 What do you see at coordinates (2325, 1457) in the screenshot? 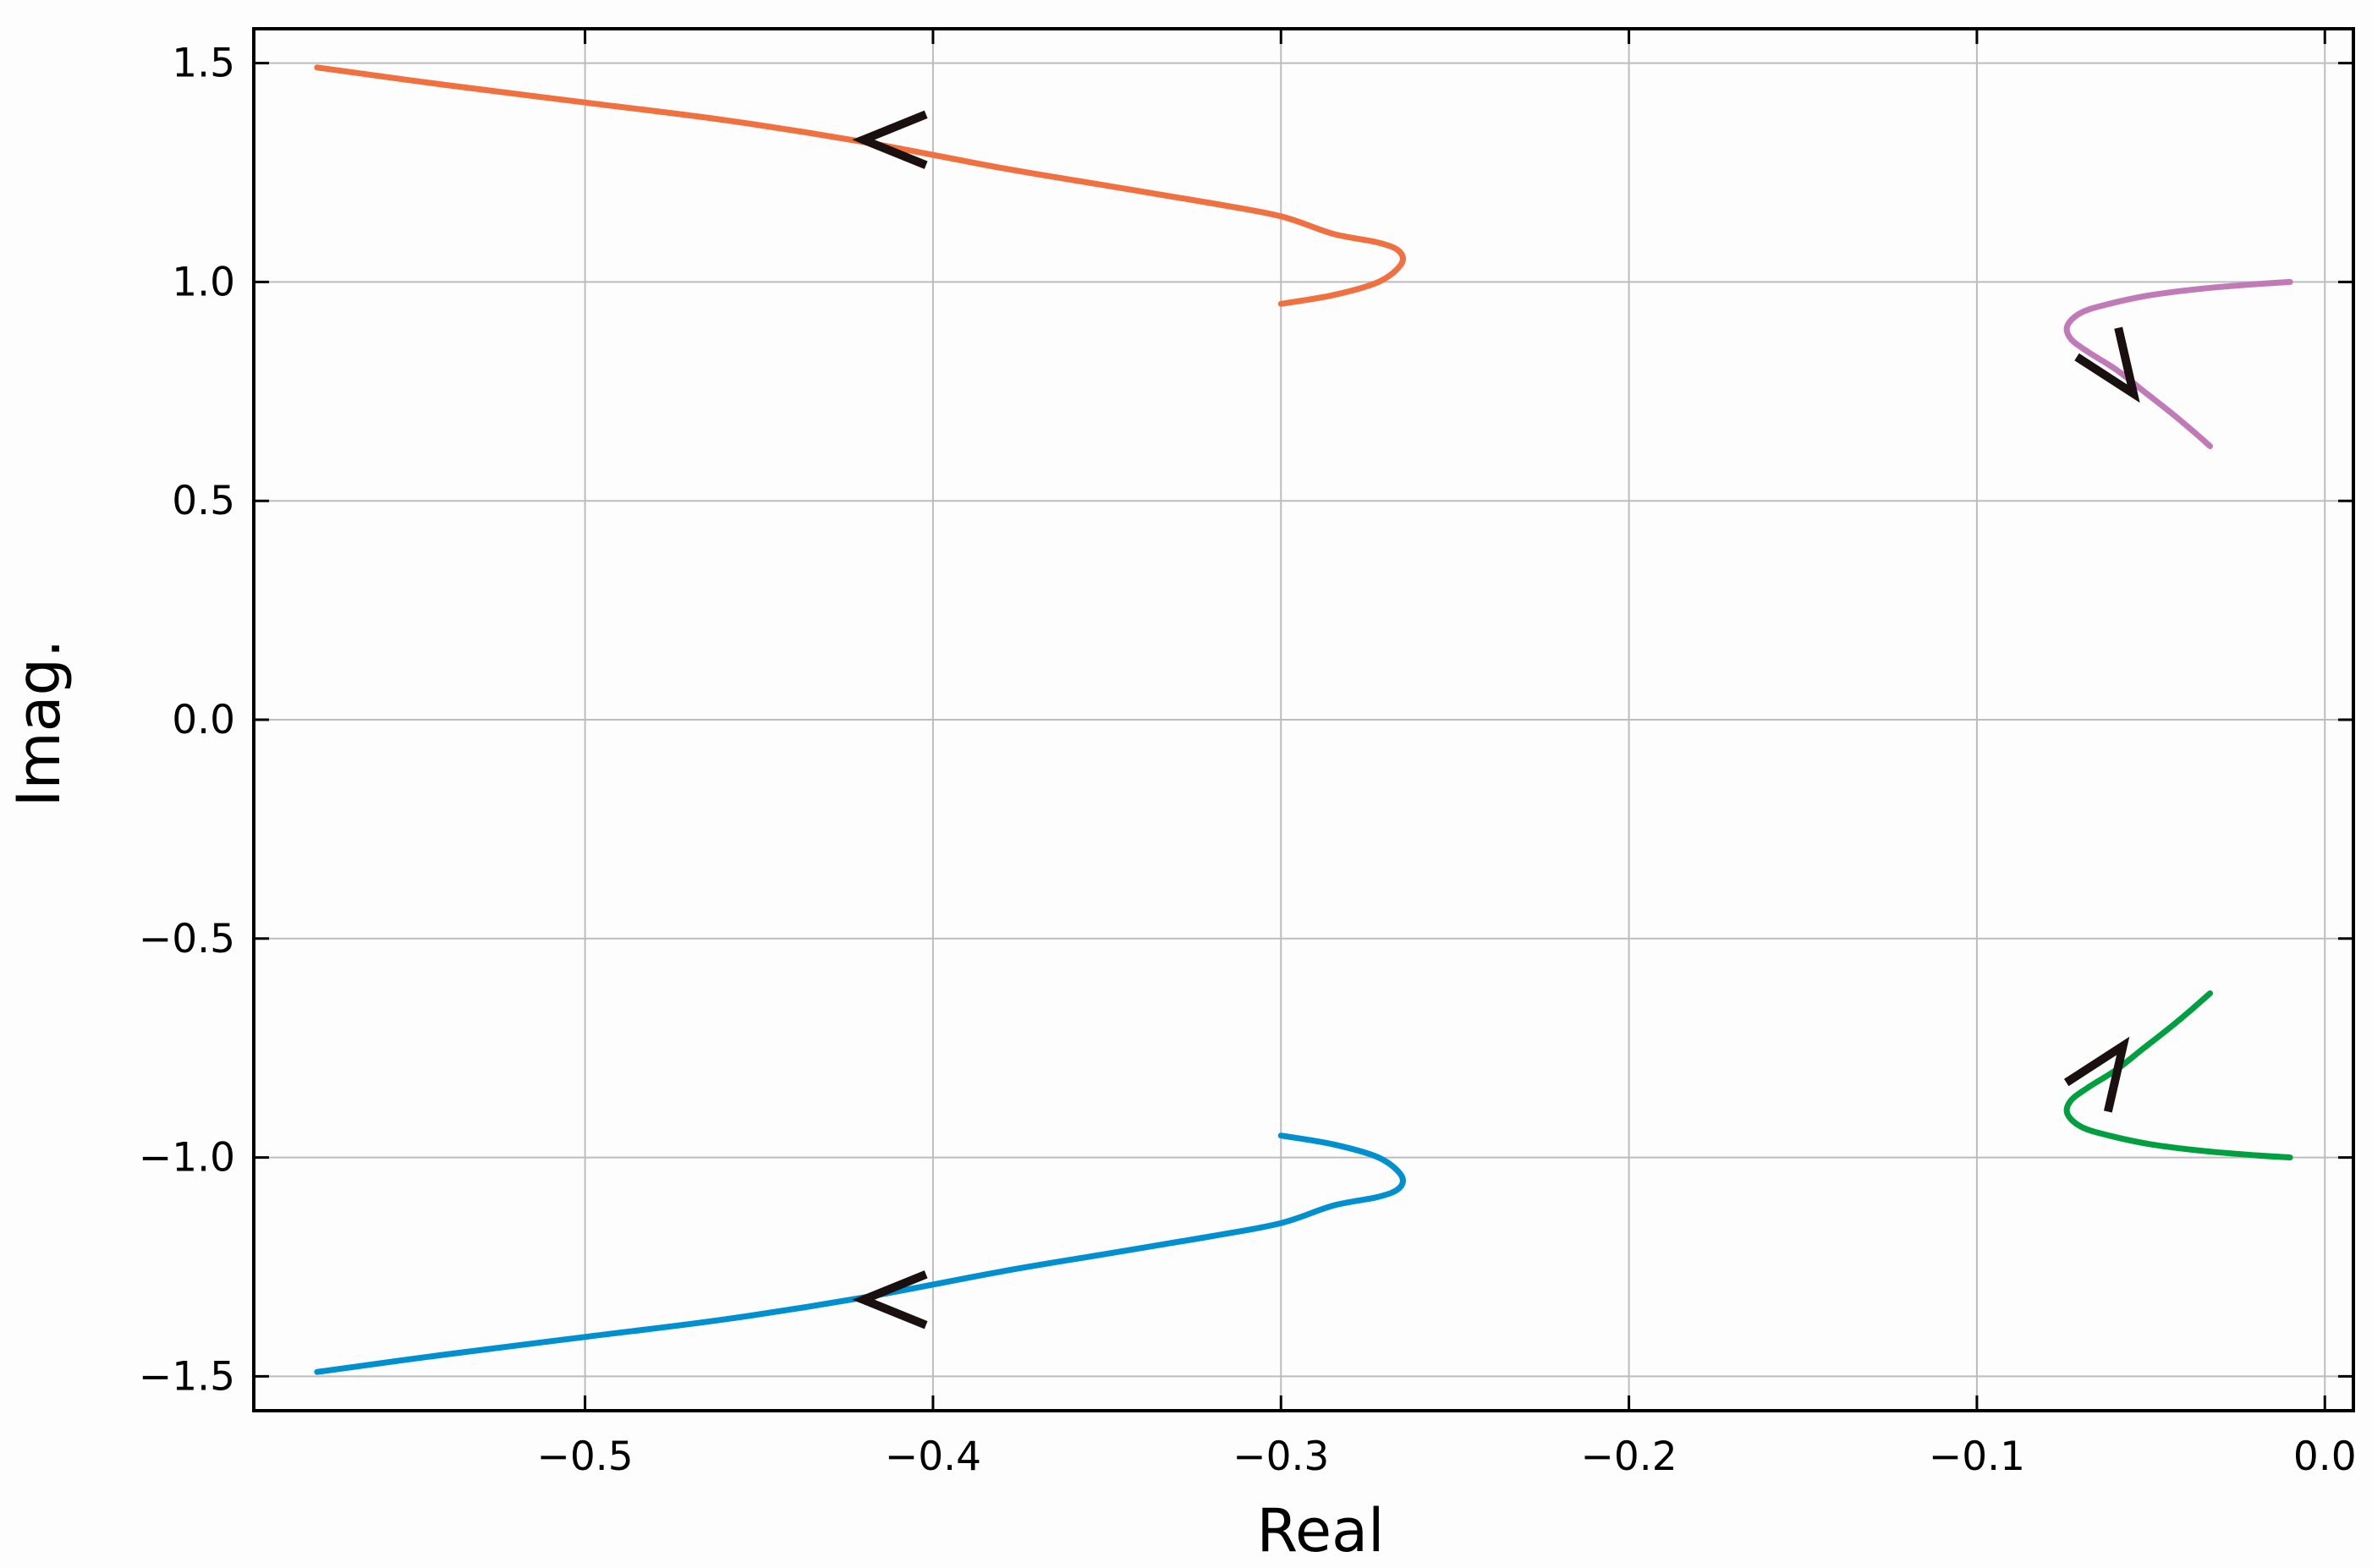
I see `x-tick-label: 0.0` at bounding box center [2325, 1457].